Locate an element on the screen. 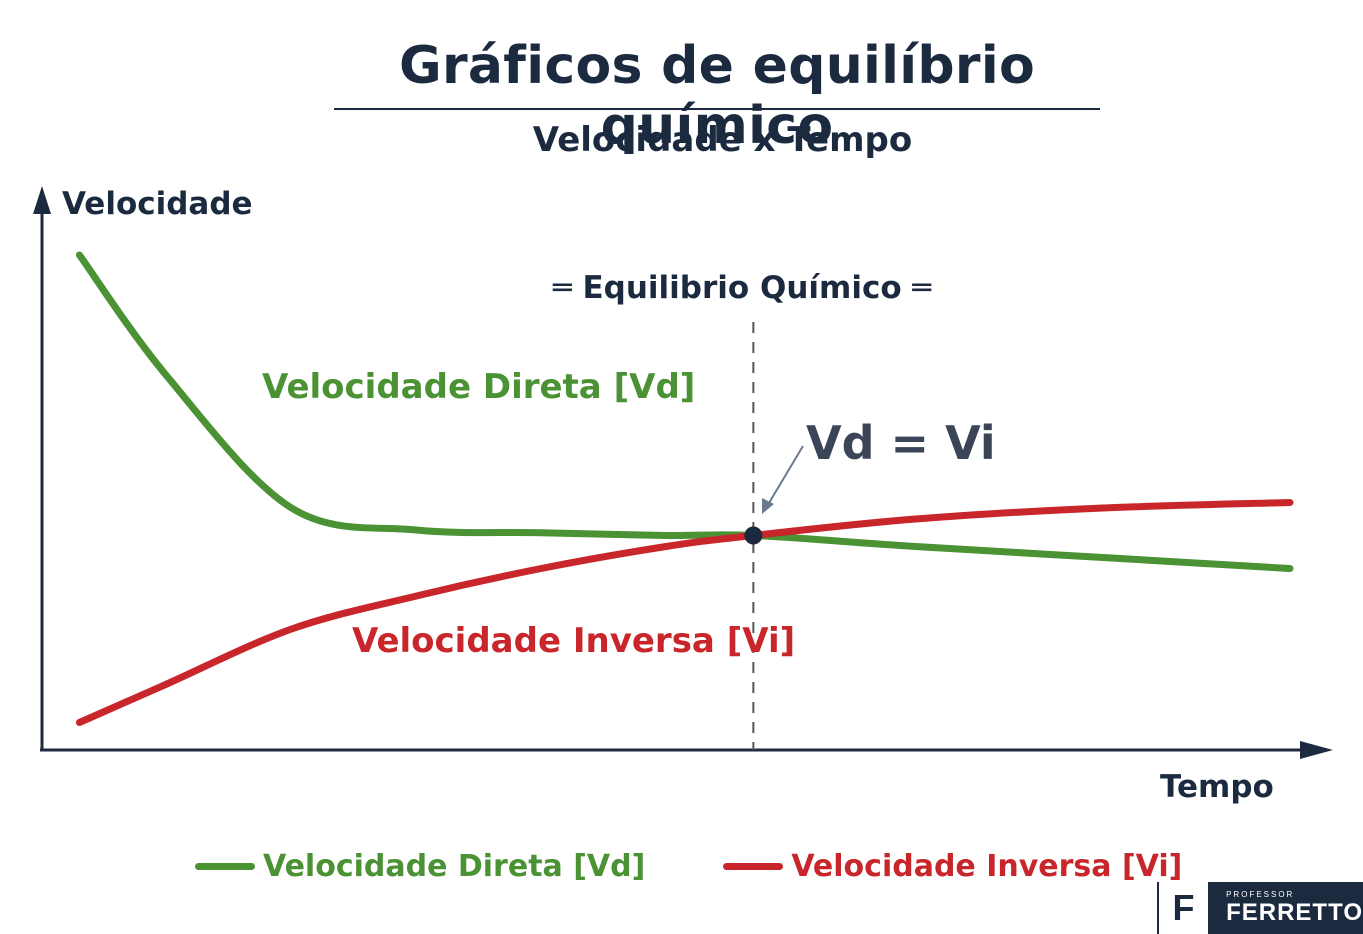 This screenshot has height=934, width=1363. x-axis-arrow-icon is located at coordinates (1316, 750).